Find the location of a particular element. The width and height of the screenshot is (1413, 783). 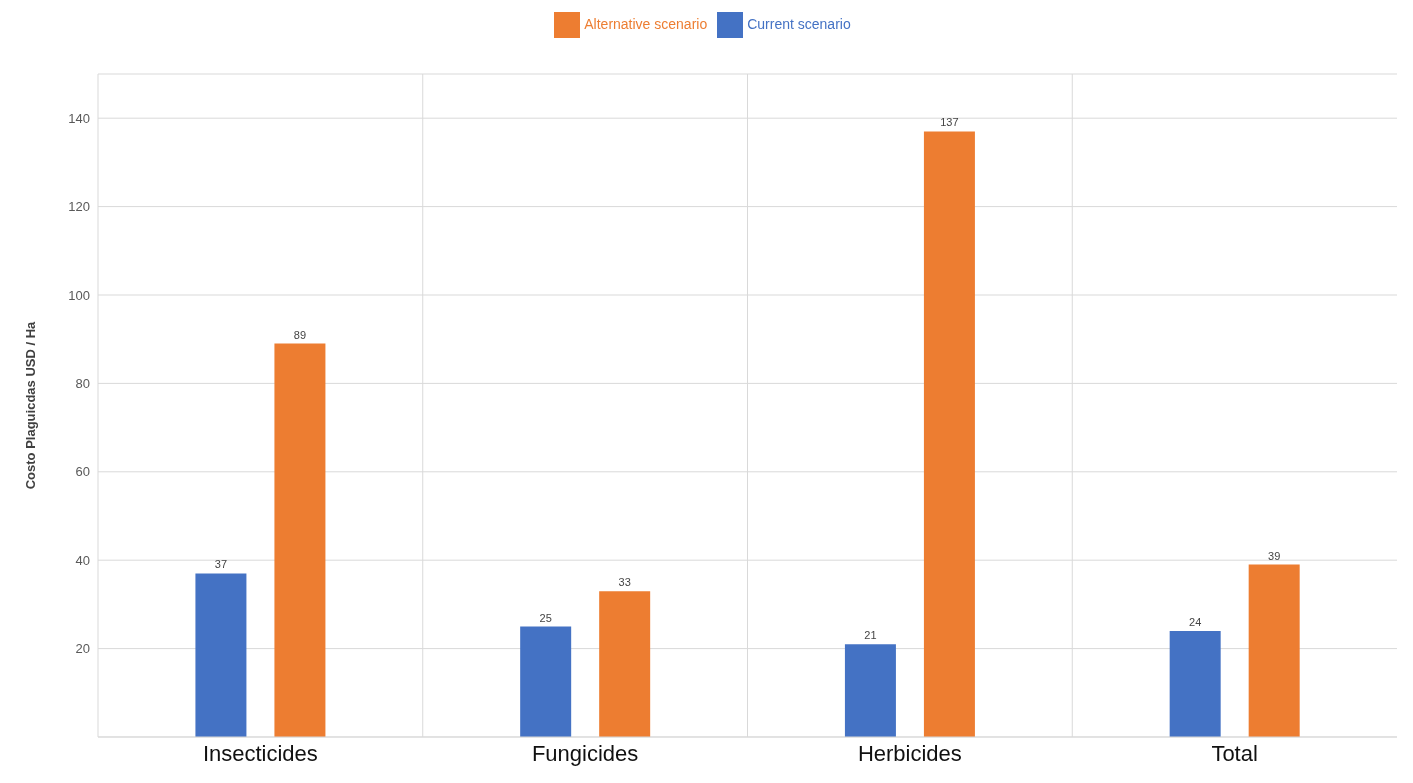

y-axis-title: Costo Plaguicdas USD / Ha is located at coordinates (30, 405).